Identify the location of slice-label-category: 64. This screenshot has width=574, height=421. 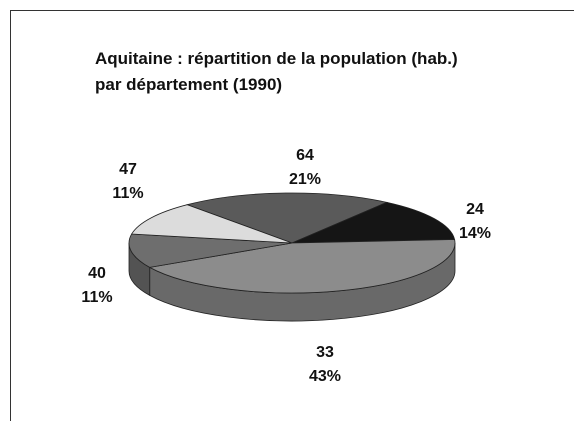
(305, 155).